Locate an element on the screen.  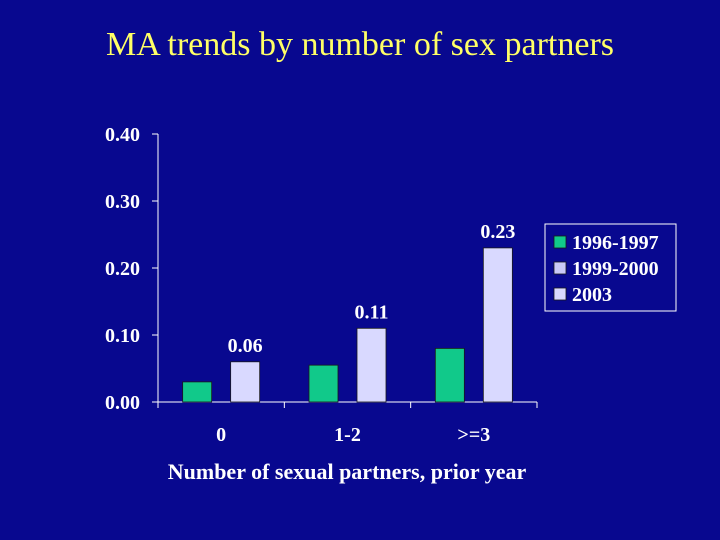
y-tick-label: 0.00 is located at coordinates (122, 403).